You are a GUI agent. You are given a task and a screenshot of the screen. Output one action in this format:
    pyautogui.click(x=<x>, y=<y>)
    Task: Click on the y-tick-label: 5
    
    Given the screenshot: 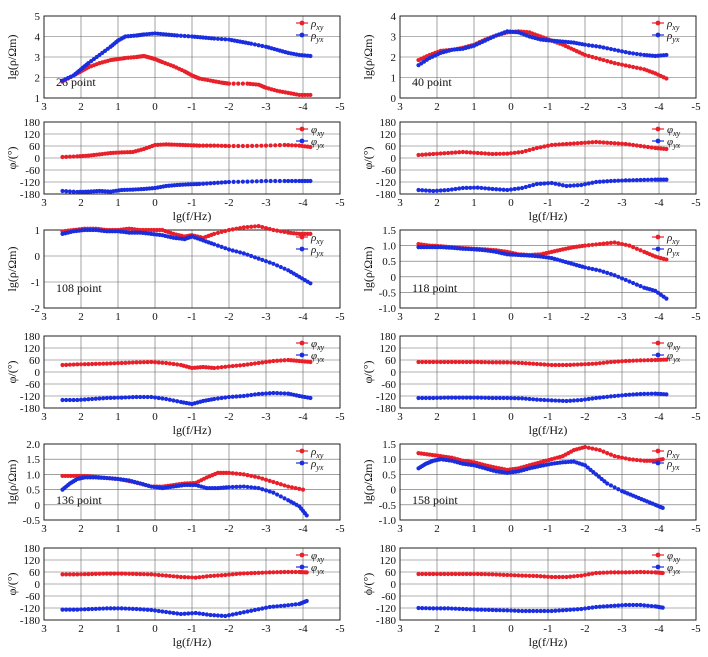 What is the action you would take?
    pyautogui.click(x=38, y=17)
    